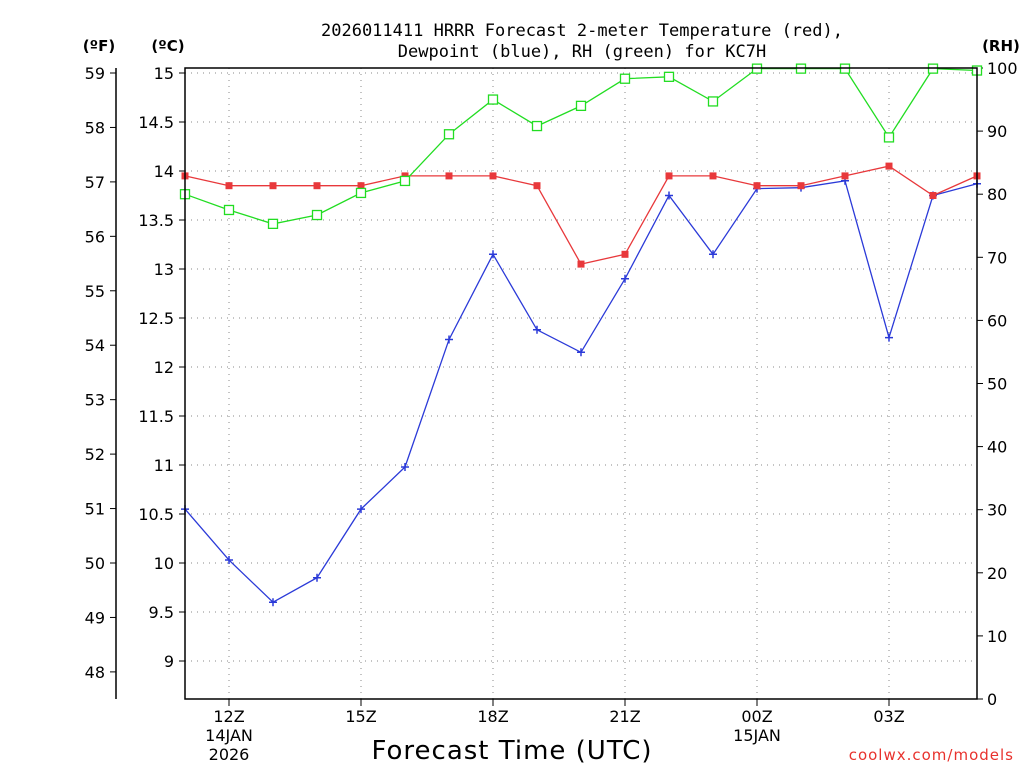 The height and width of the screenshot is (768, 1024). I want to click on celsius-tick-label: 13, so click(164, 269).